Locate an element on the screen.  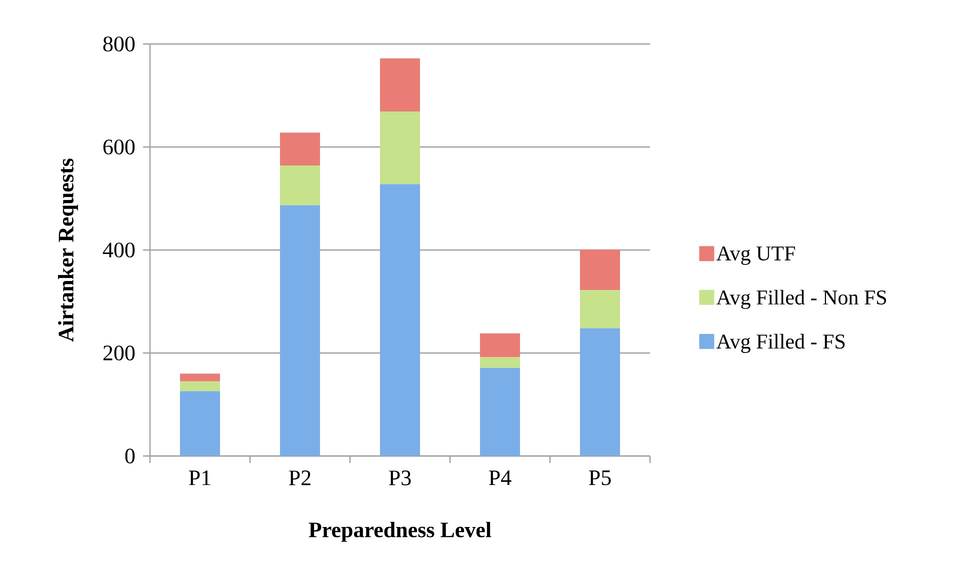
x-tick-label: P4 is located at coordinates (500, 478).